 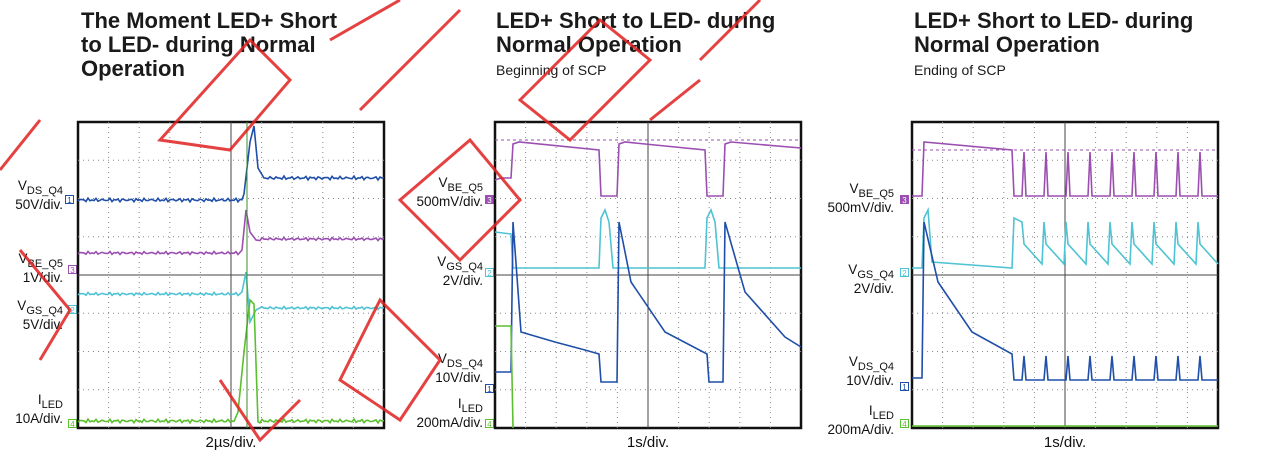 What do you see at coordinates (39, 409) in the screenshot?
I see `series-label-iled: ILED 10A/div.` at bounding box center [39, 409].